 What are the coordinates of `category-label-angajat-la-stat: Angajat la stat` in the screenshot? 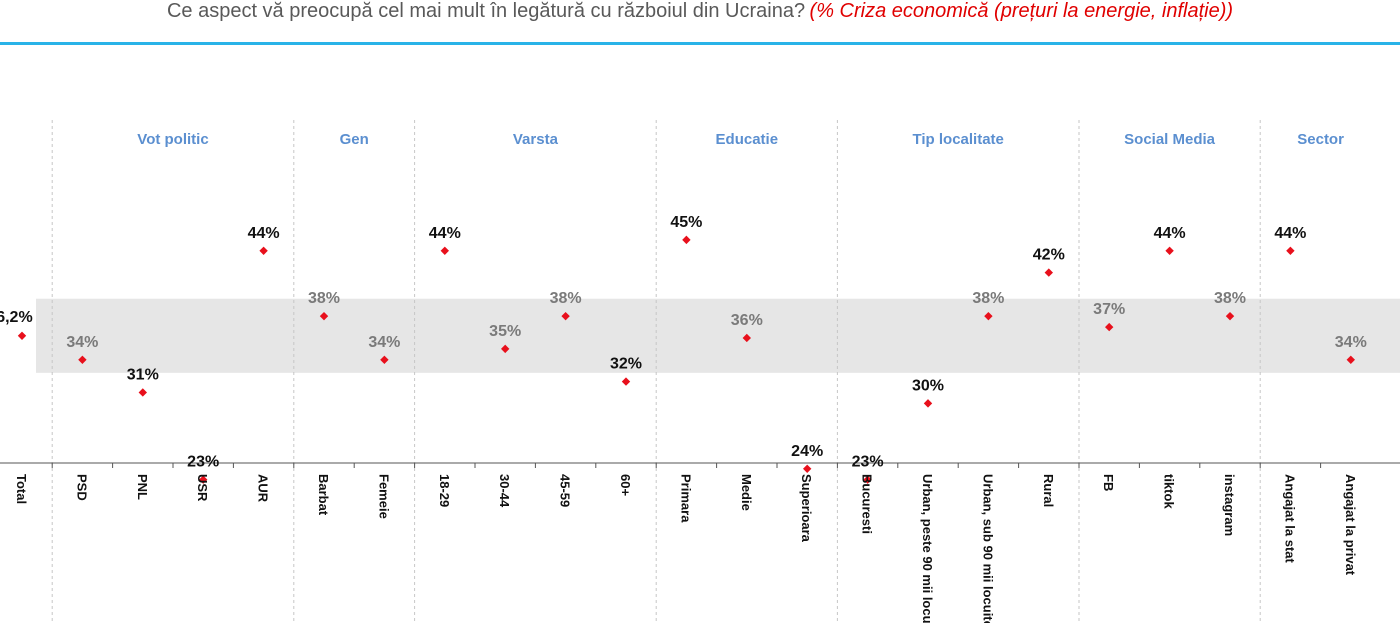 It's located at (1289, 519).